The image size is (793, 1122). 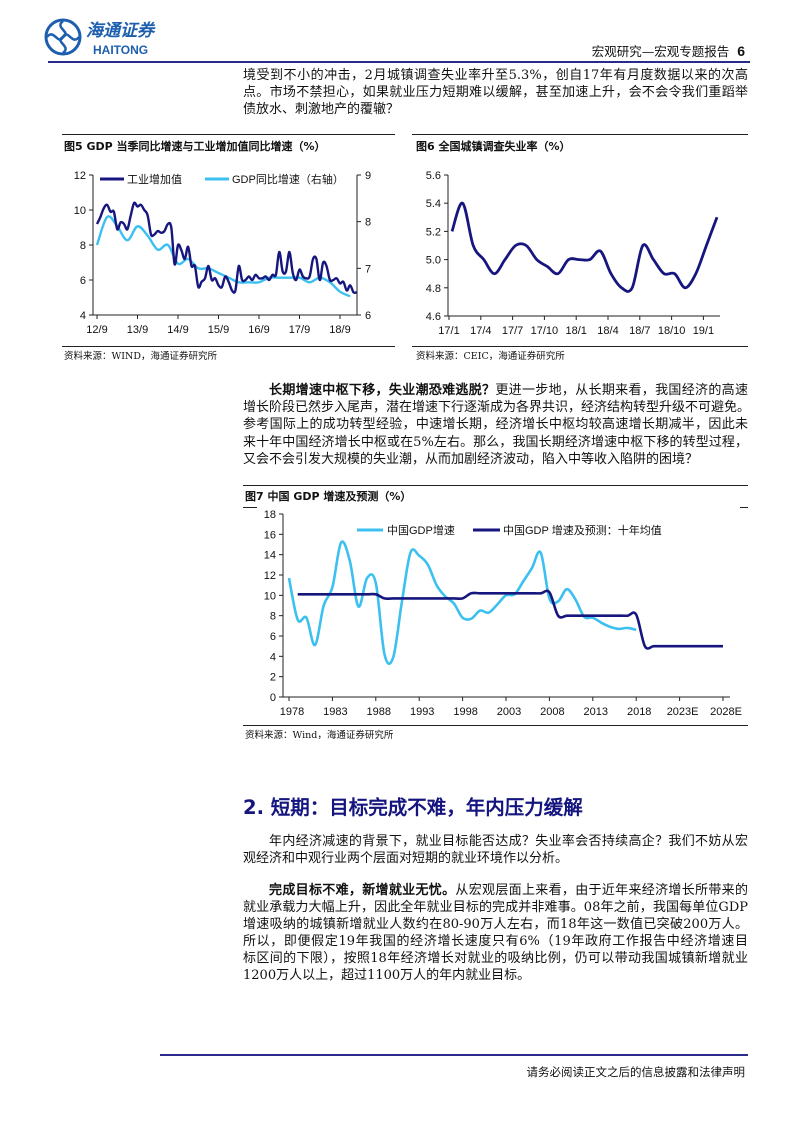 What do you see at coordinates (120, 50) in the screenshot?
I see `logo-en-text: HAITONG` at bounding box center [120, 50].